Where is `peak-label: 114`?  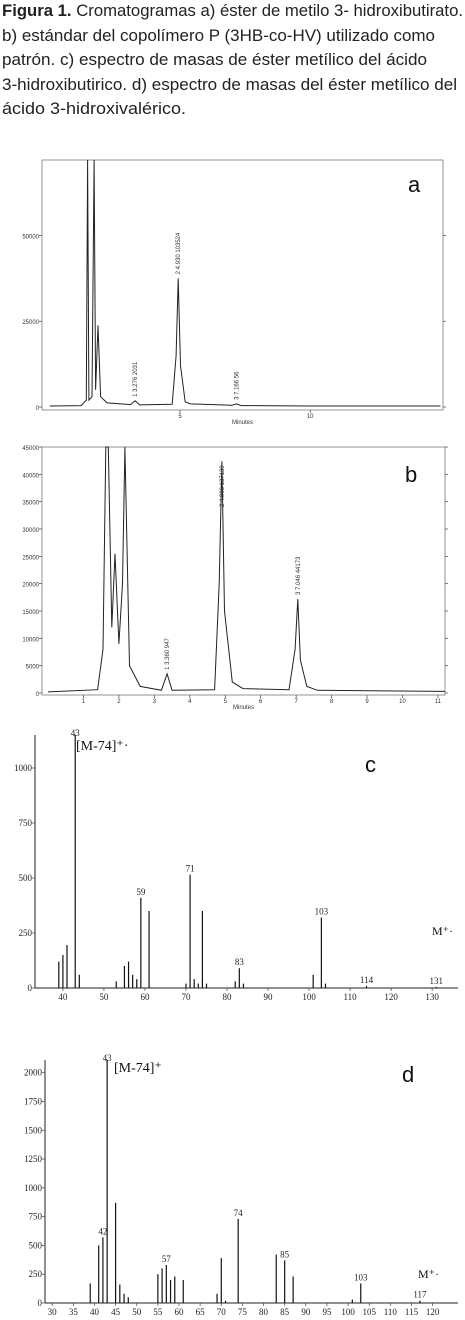 peak-label: 114 is located at coordinates (367, 980).